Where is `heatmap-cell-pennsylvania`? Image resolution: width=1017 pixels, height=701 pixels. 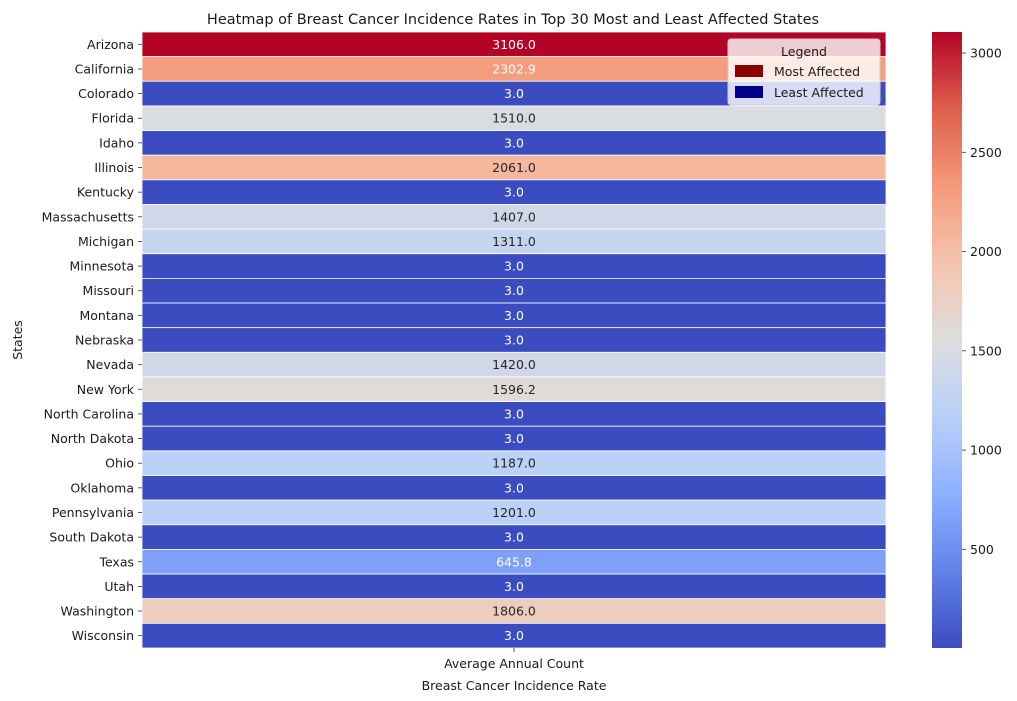
heatmap-cell-pennsylvania is located at coordinates (514, 512).